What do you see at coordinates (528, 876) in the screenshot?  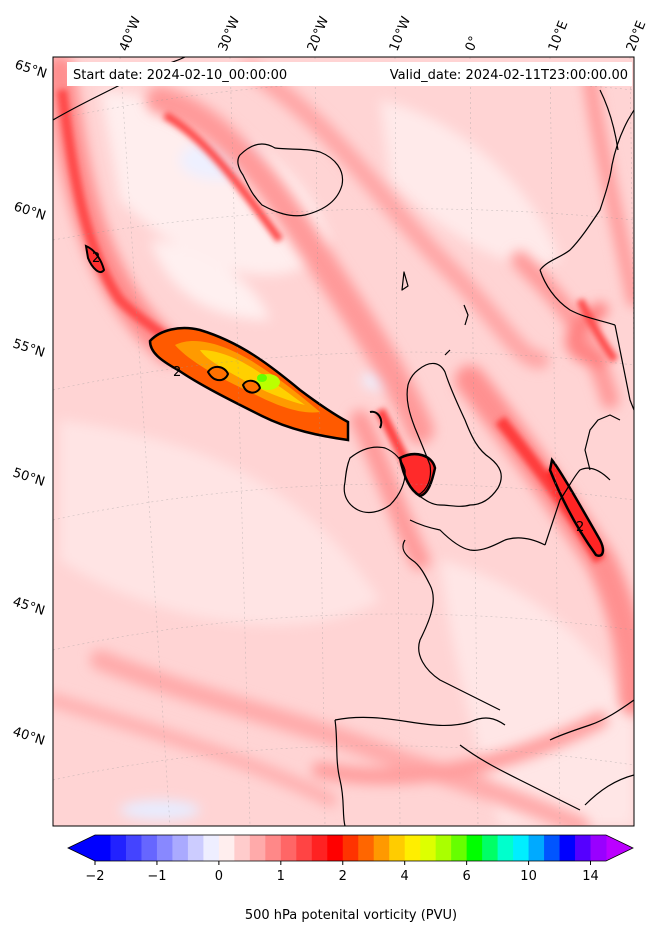 I see `colorbar-tick-label: 10` at bounding box center [528, 876].